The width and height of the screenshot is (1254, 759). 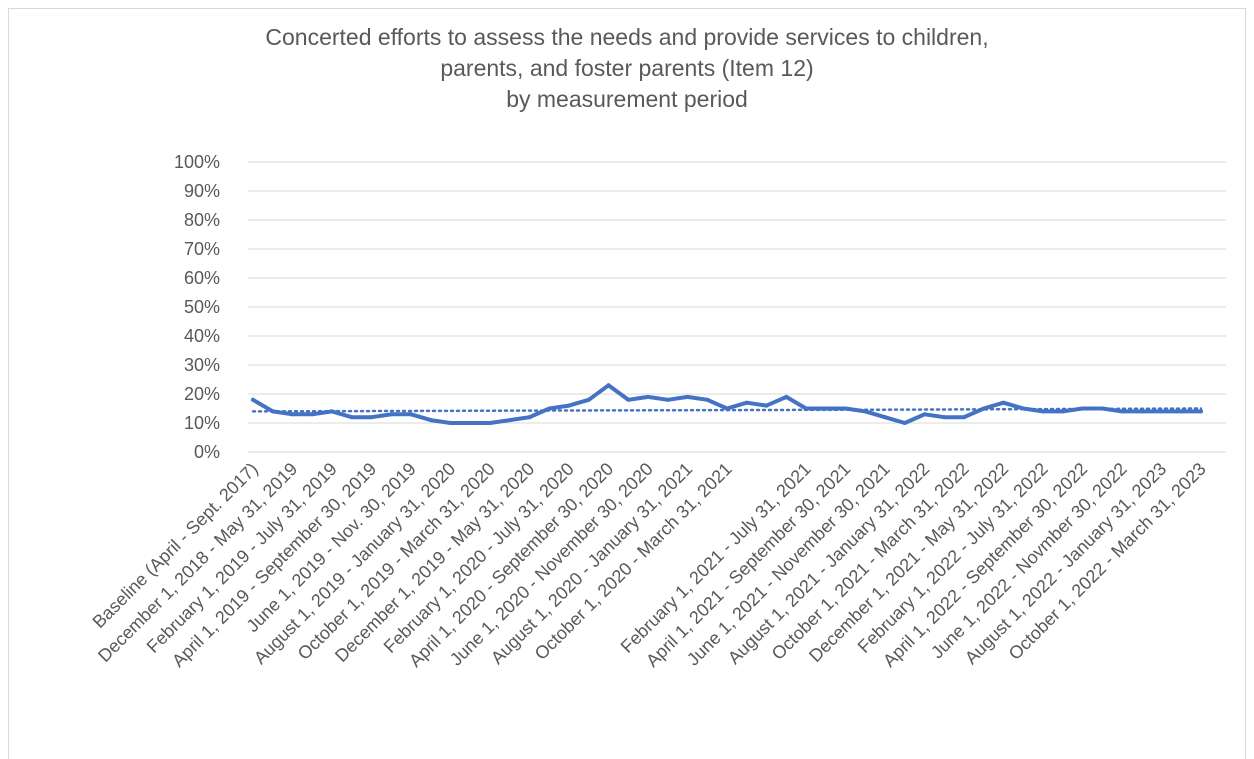 What do you see at coordinates (202, 394) in the screenshot?
I see `y-tick-label: 20%` at bounding box center [202, 394].